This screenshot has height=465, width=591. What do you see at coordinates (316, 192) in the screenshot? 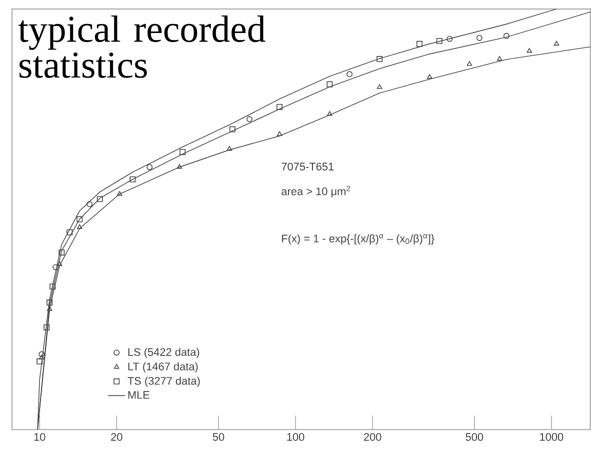
I see `annotation: area > 10 μm$^{2}$` at bounding box center [316, 192].